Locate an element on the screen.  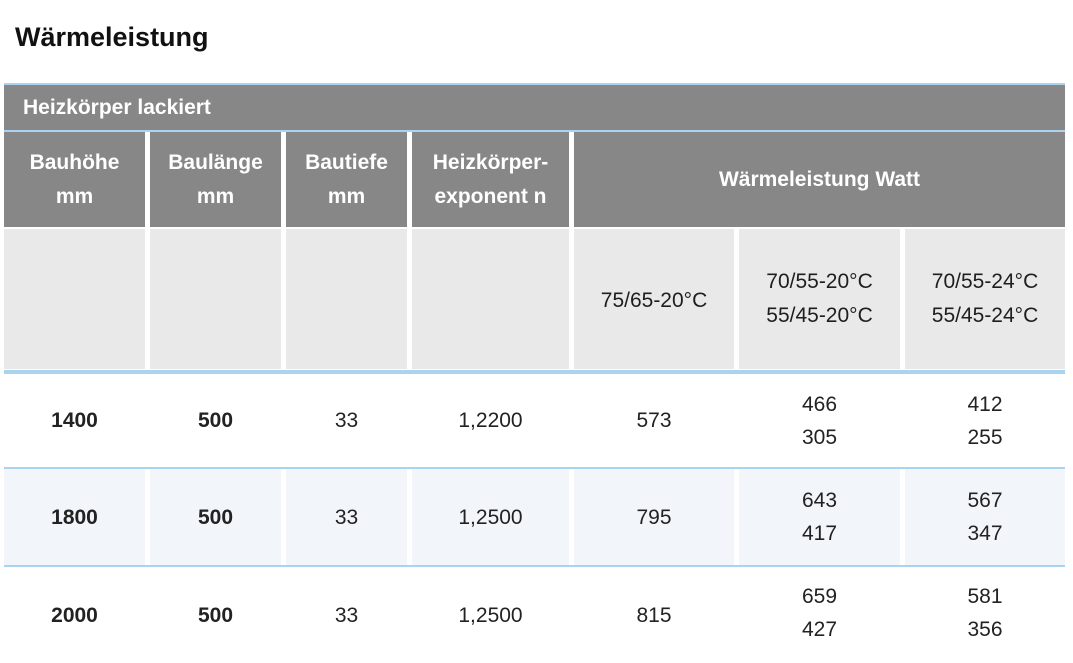
header-exponent: Heizkörper- exponent n is located at coordinates (490, 179).